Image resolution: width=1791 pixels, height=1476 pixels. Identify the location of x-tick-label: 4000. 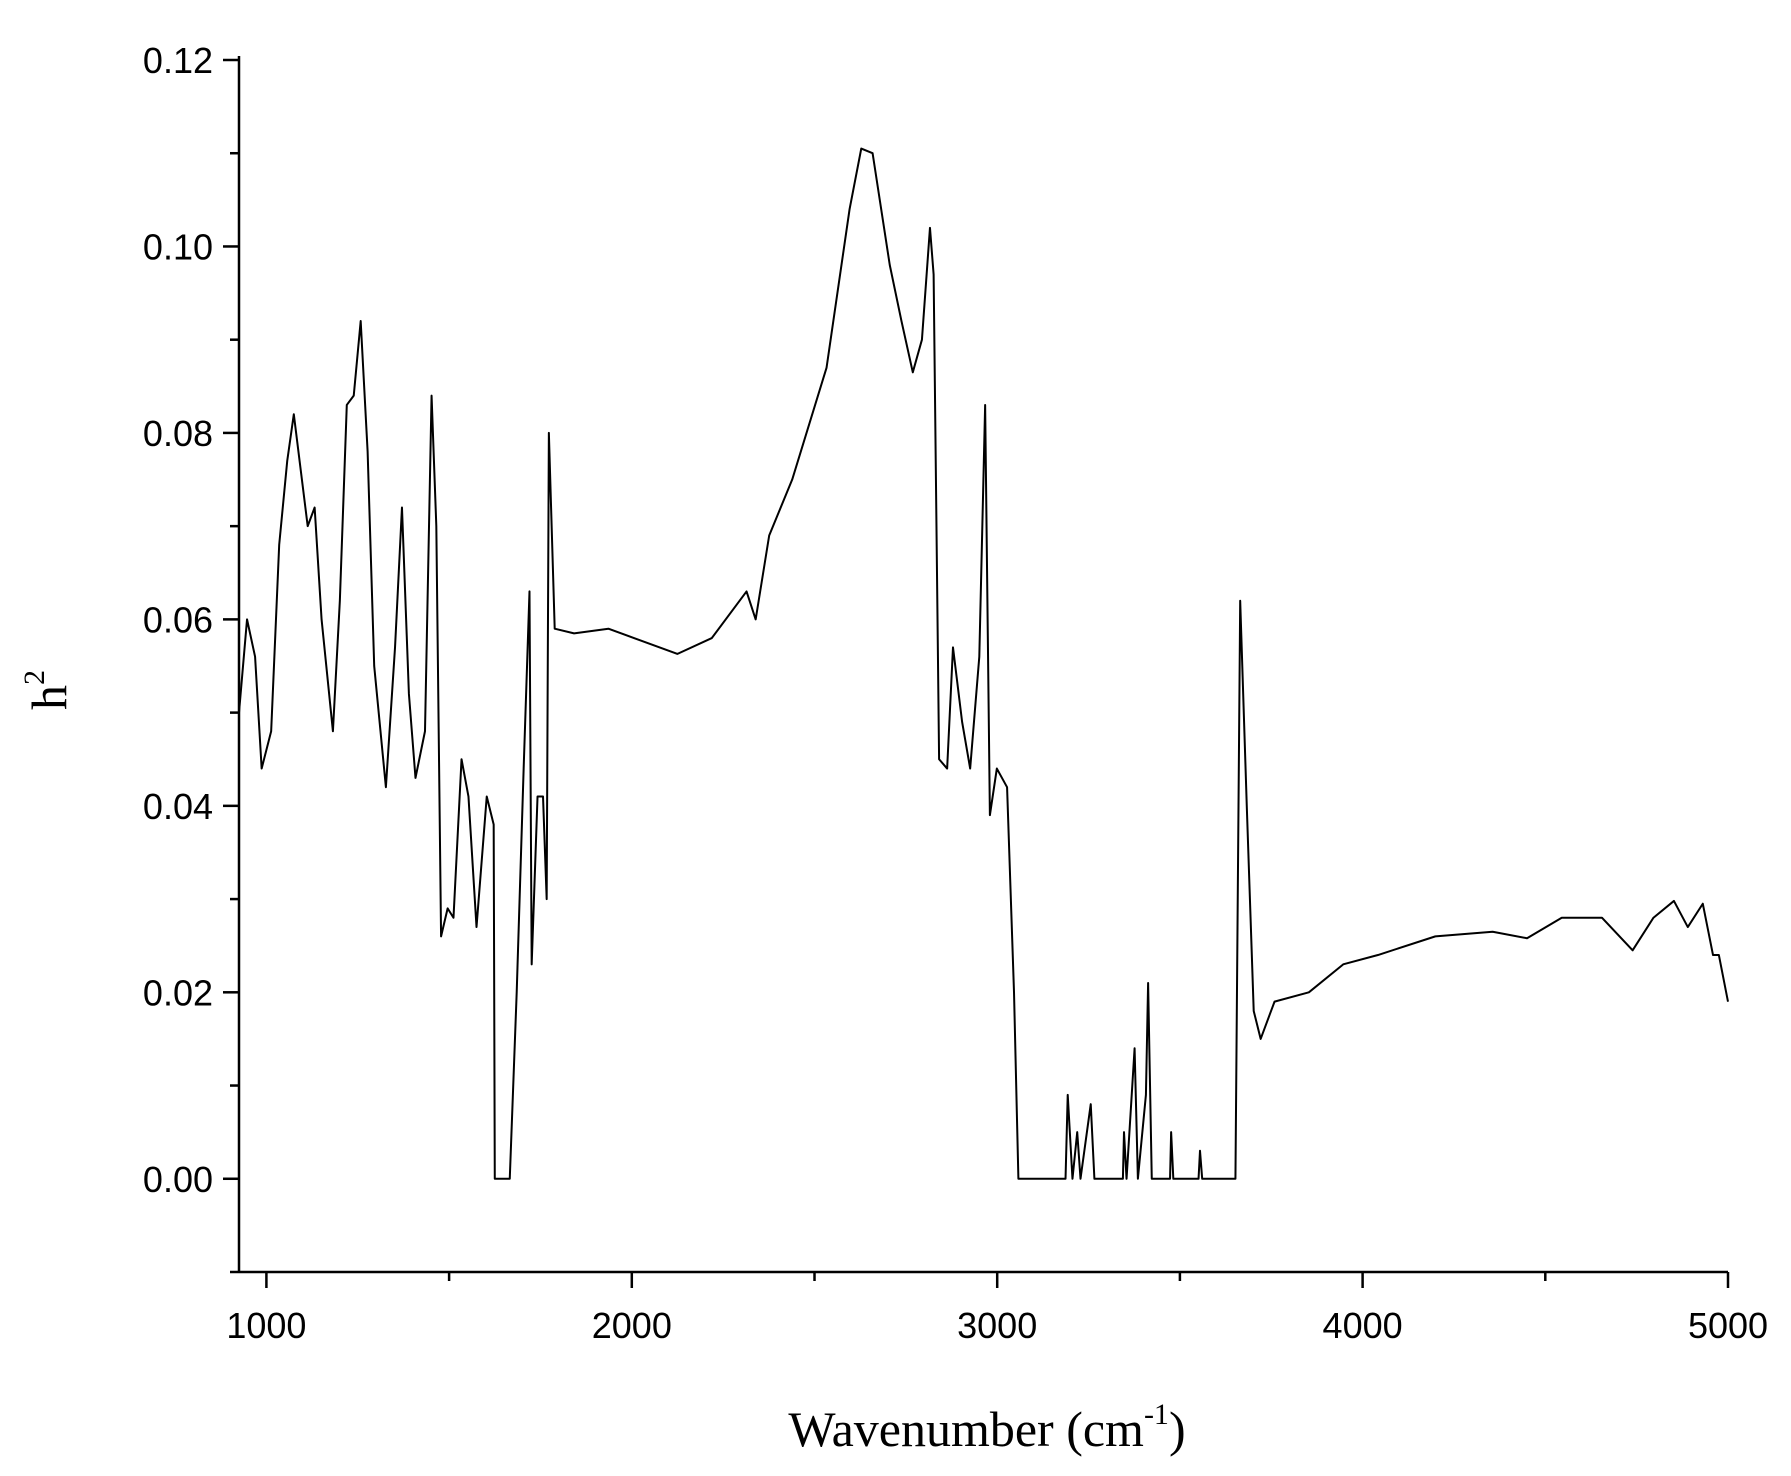
(1363, 1325).